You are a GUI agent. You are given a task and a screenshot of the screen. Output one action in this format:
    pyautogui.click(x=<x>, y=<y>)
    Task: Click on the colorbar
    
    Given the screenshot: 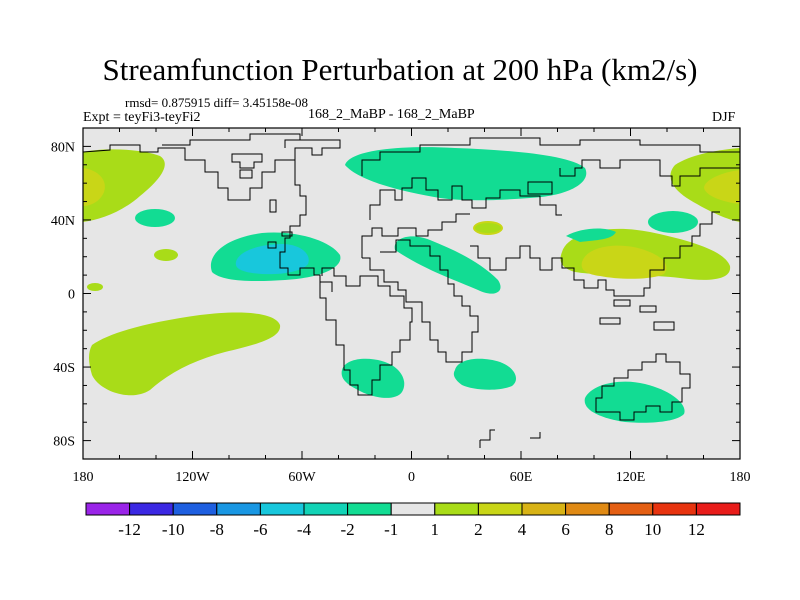 What is the action you would take?
    pyautogui.click(x=413, y=509)
    